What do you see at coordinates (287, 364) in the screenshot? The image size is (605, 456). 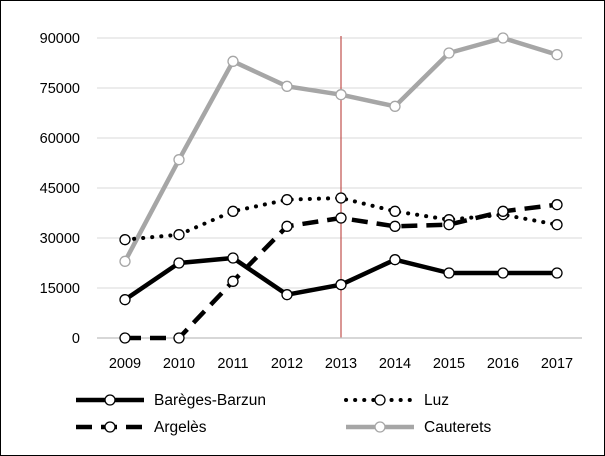 I see `x-tick-label: 2012` at bounding box center [287, 364].